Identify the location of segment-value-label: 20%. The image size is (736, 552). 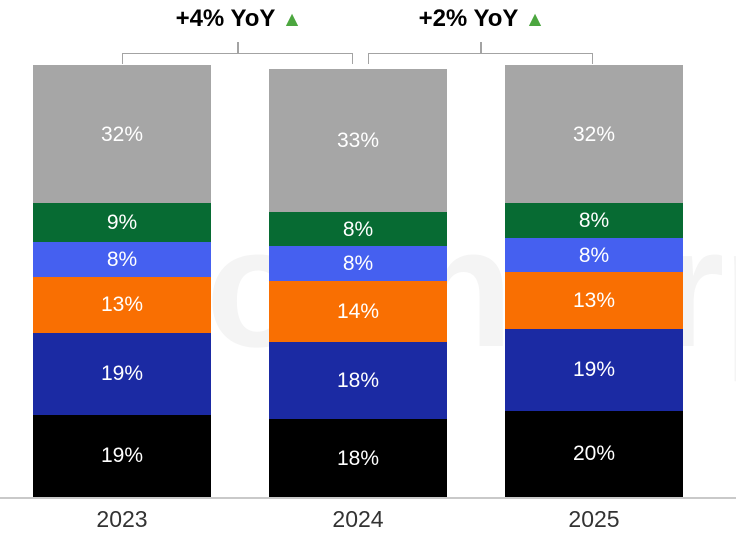
(594, 454).